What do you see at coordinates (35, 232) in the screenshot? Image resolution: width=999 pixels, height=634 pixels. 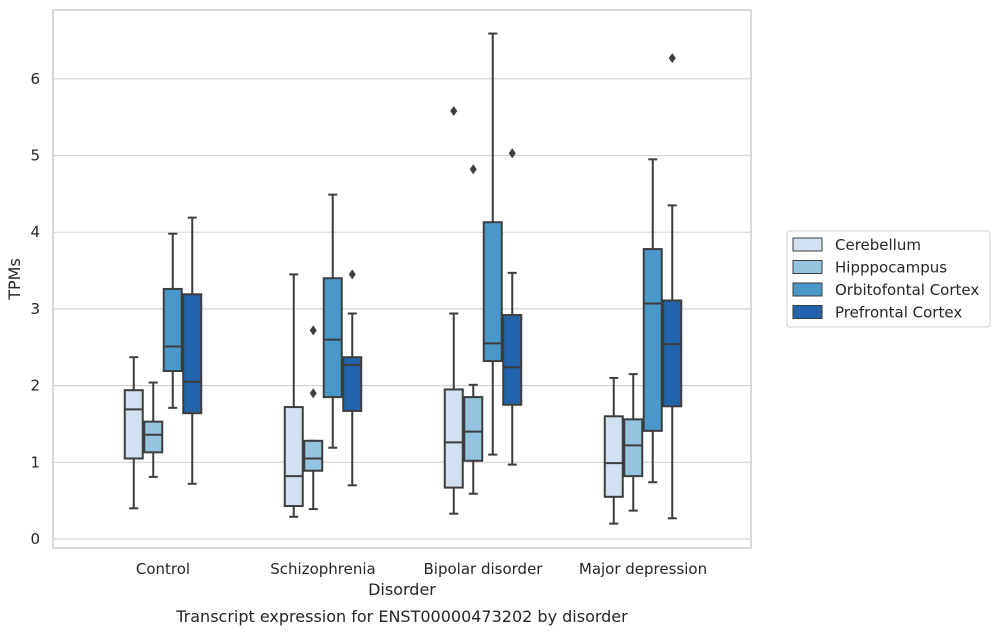 I see `y-tick-label: 4` at bounding box center [35, 232].